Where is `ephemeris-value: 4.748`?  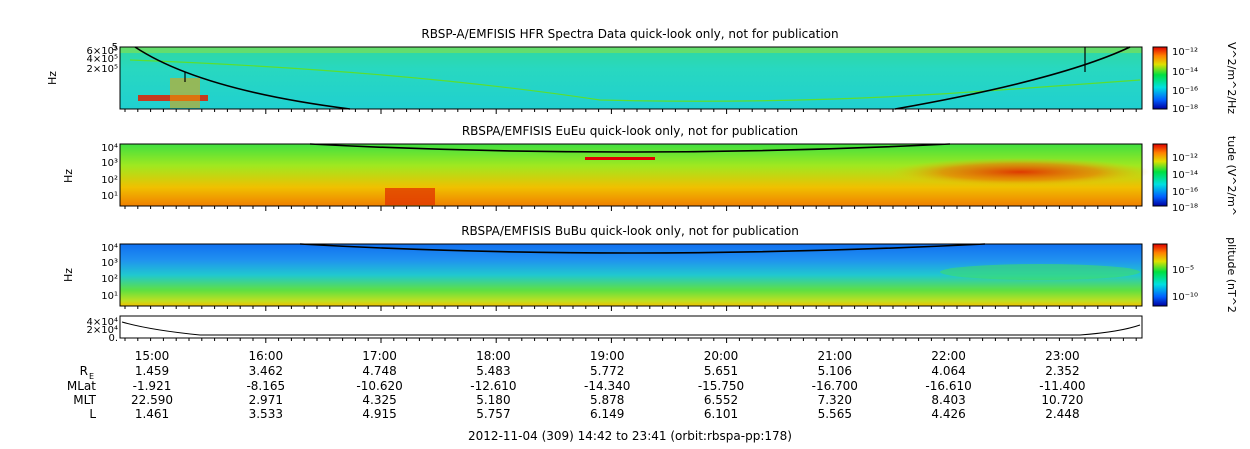 ephemeris-value: 4.748 is located at coordinates (379, 371).